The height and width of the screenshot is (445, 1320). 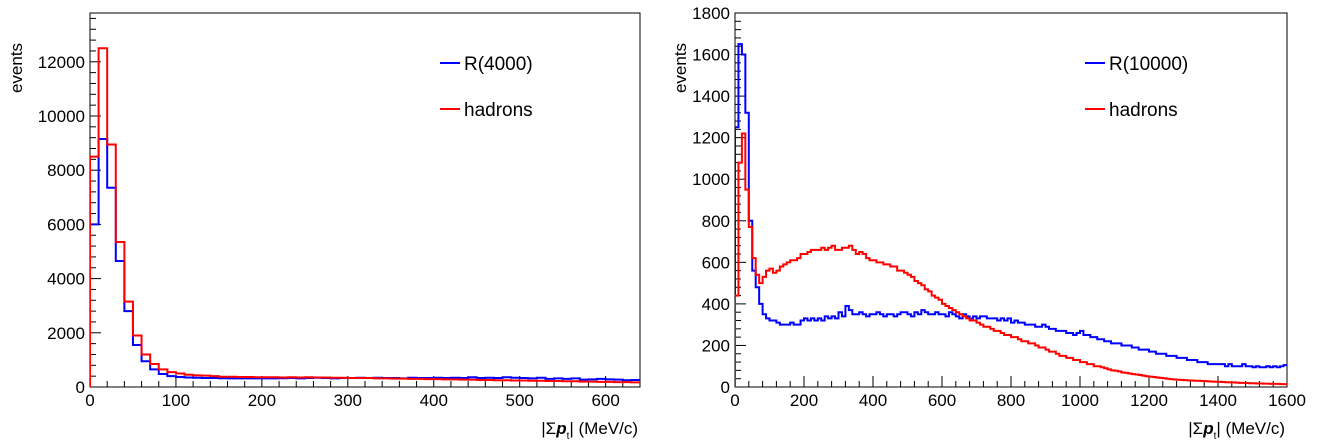 What do you see at coordinates (716, 304) in the screenshot?
I see `y-tick-label: 400` at bounding box center [716, 304].